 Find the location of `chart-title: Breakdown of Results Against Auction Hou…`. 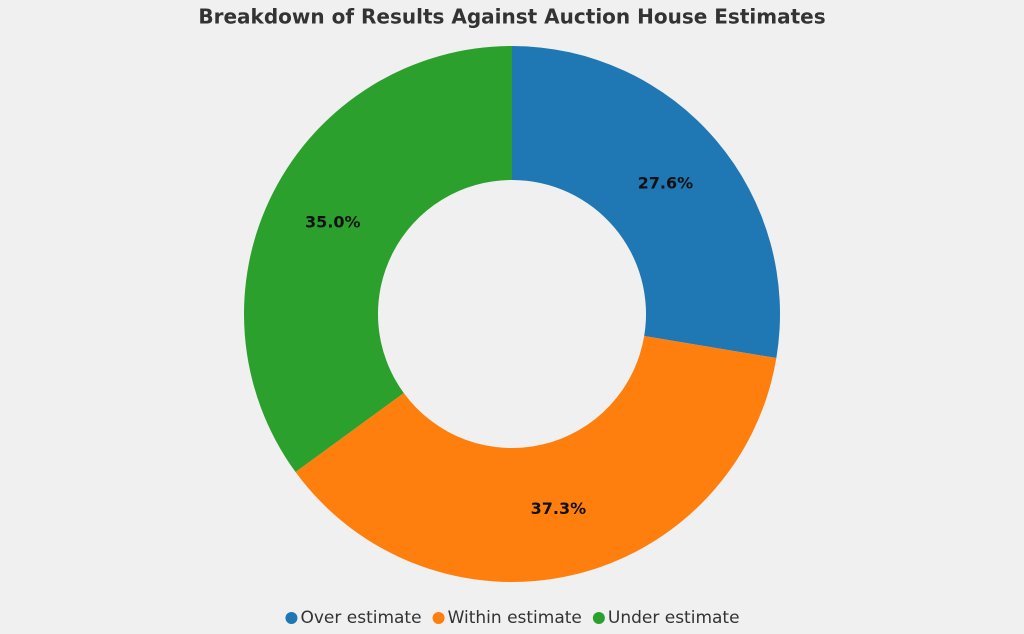

chart-title: Breakdown of Results Against Auction Hou… is located at coordinates (511, 17).